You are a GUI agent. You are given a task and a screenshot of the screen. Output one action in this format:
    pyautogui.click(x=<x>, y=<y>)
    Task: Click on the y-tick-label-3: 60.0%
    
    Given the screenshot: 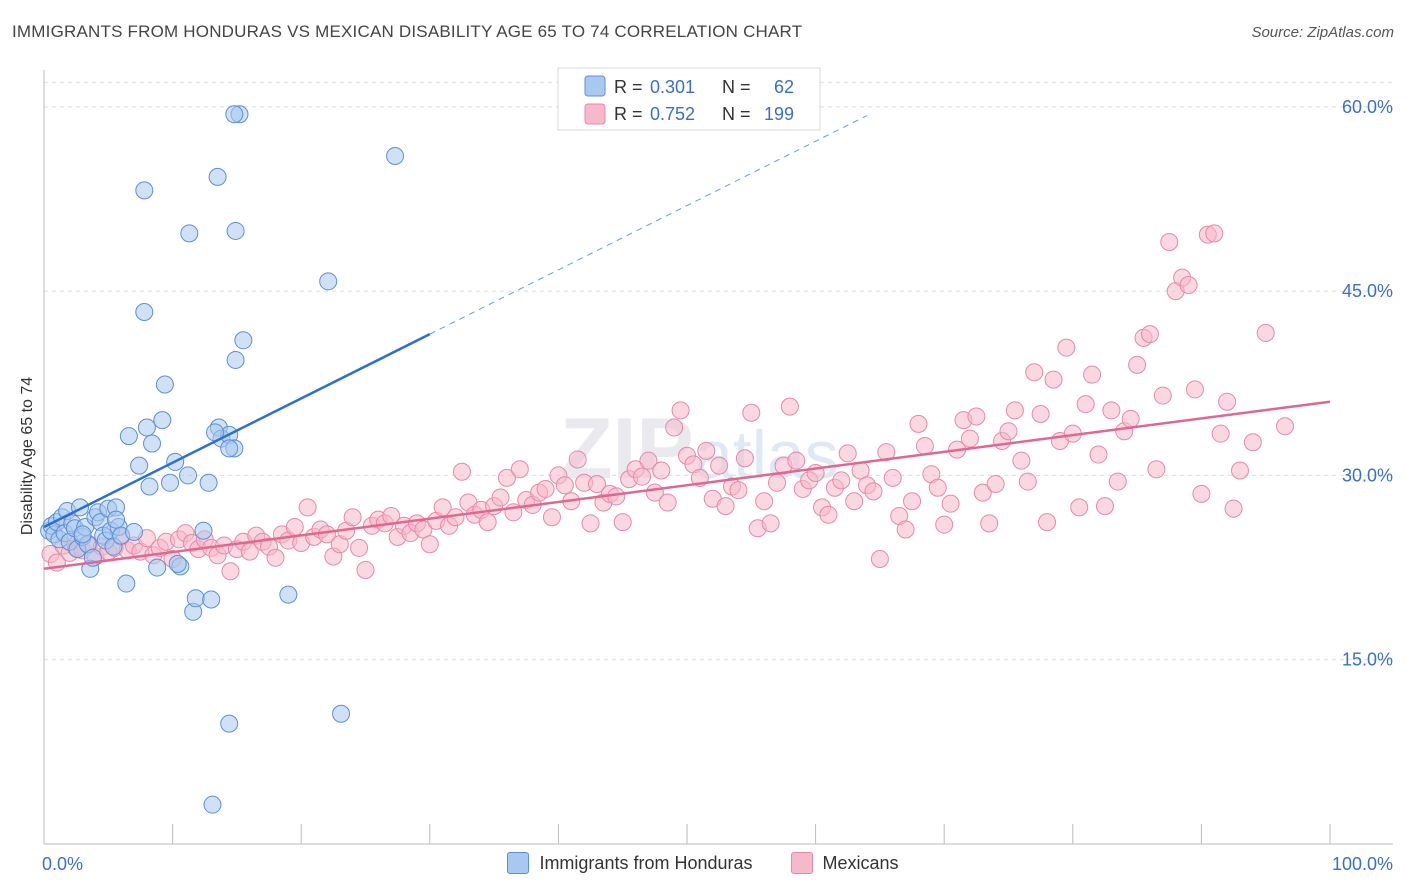 What is the action you would take?
    pyautogui.click(x=1367, y=107)
    